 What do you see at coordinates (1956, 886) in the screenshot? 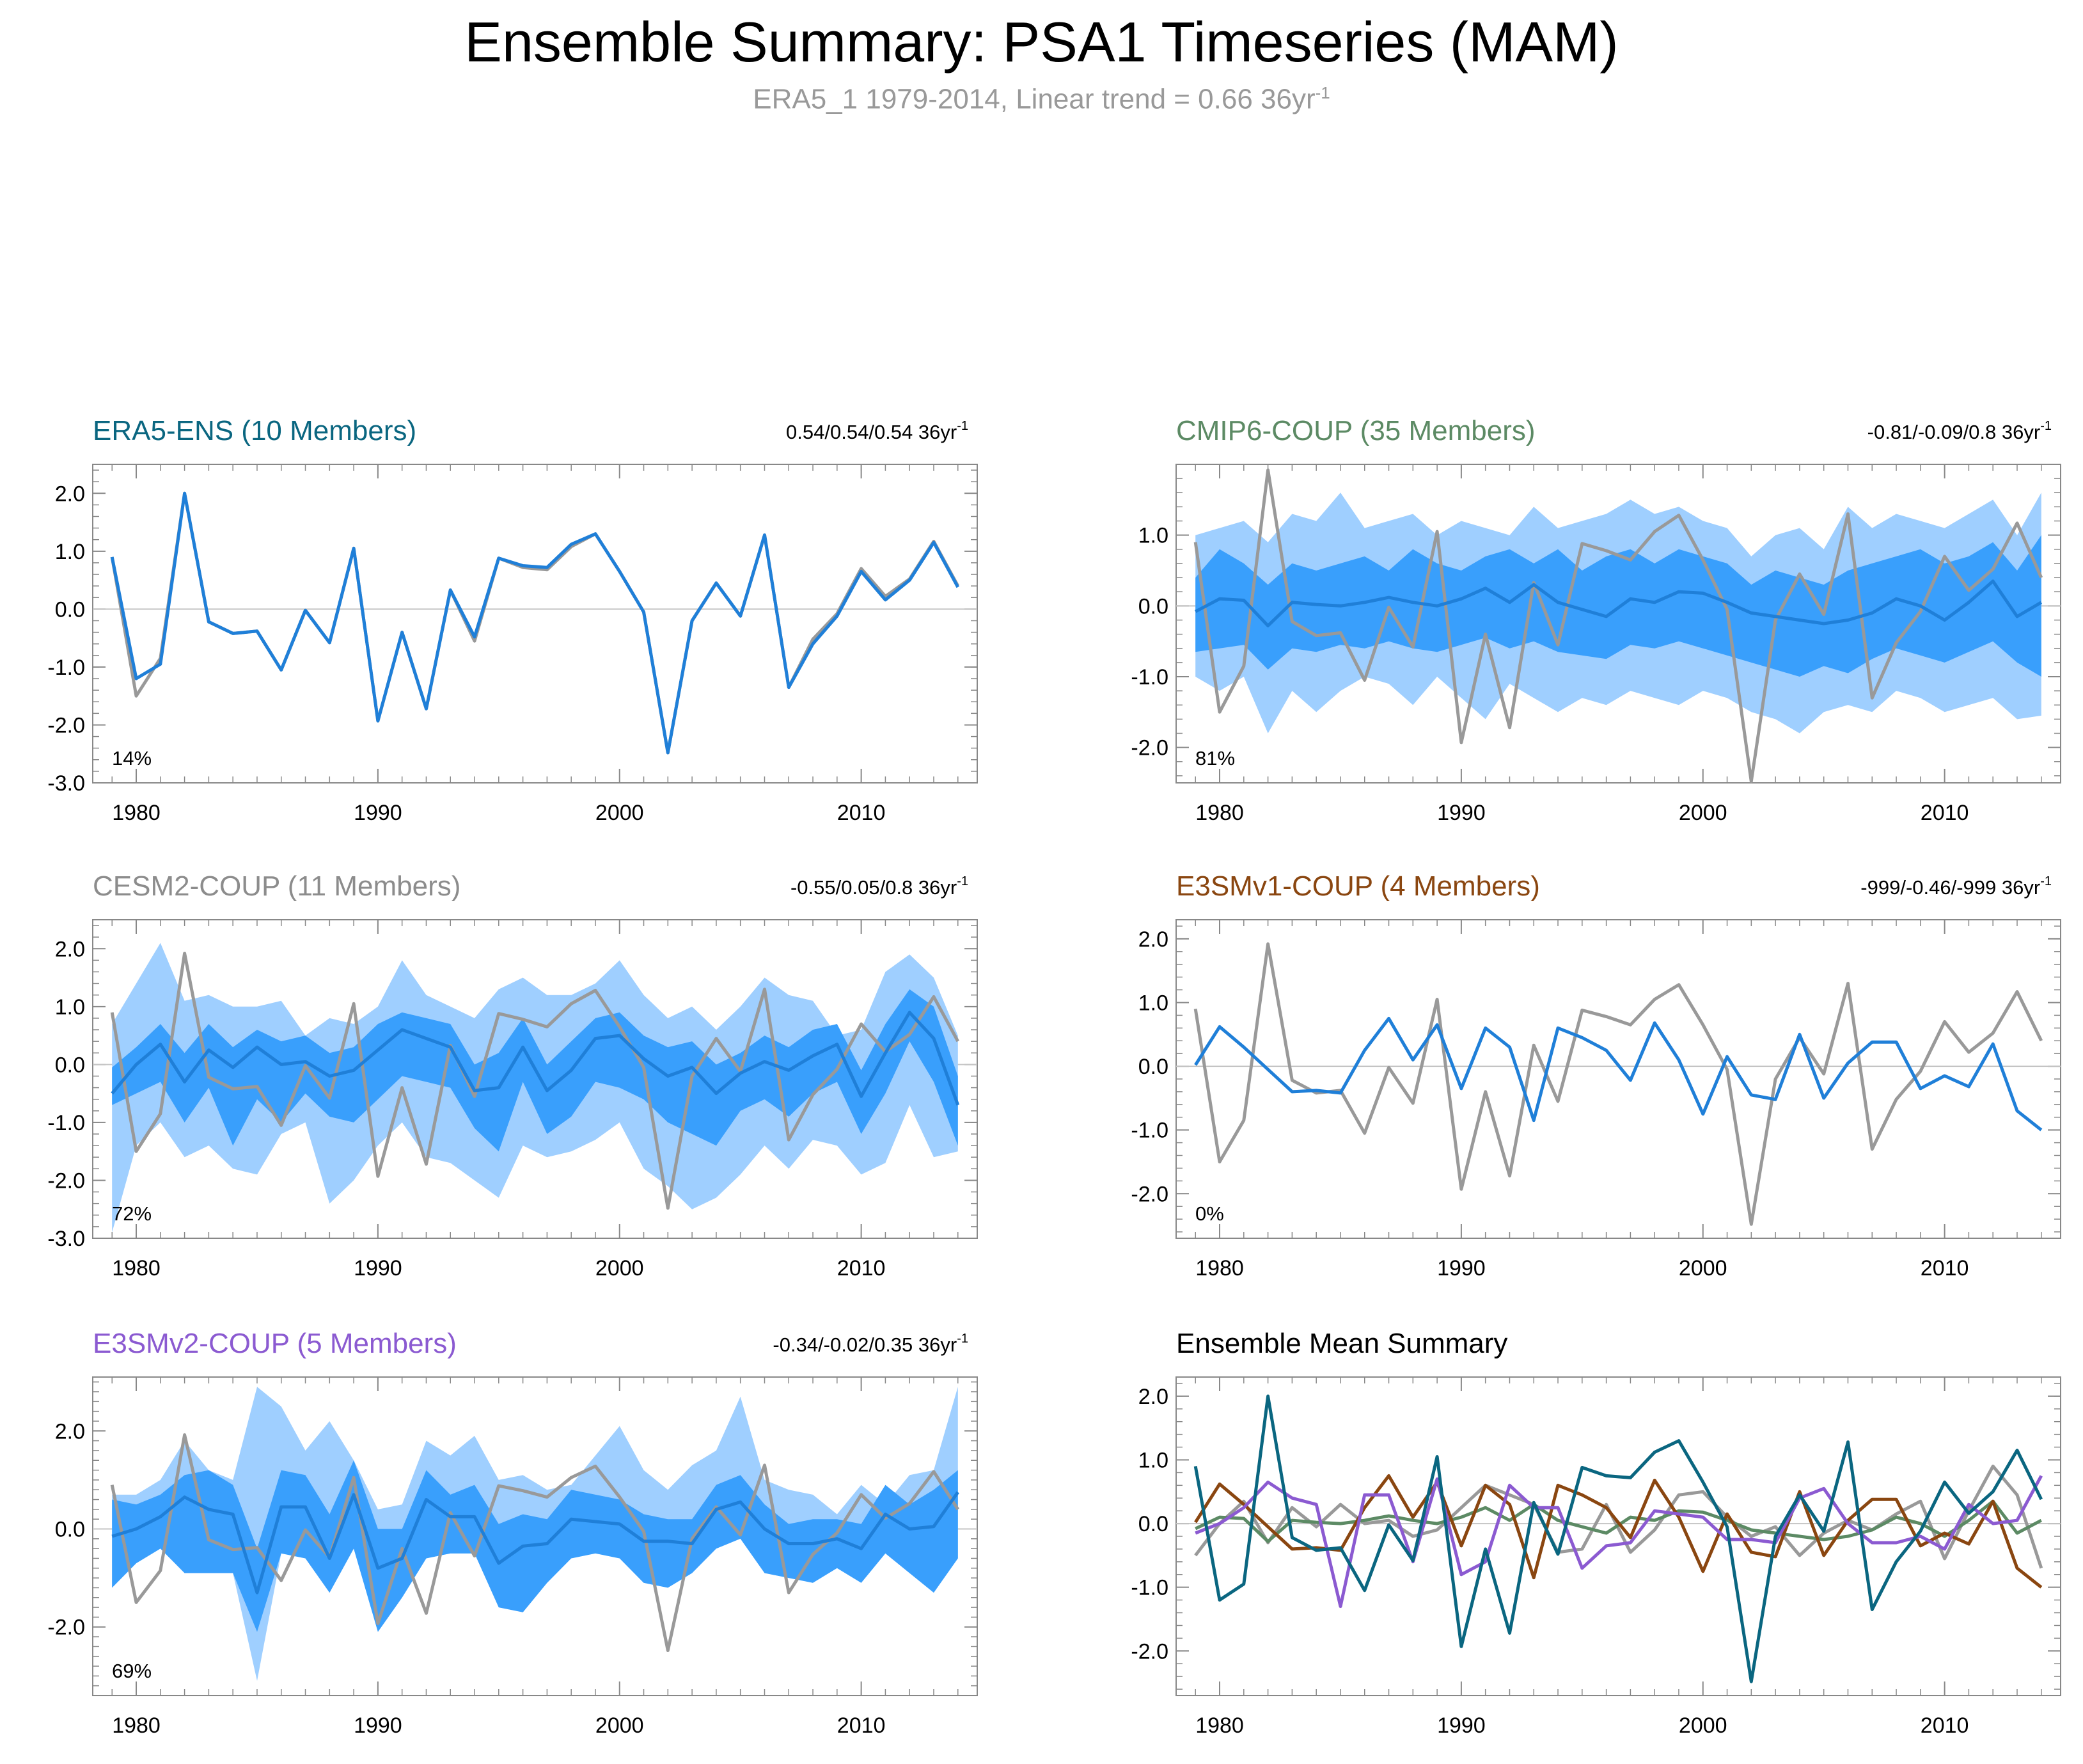
I see `trend-label: -999/-0.46/-999 36yr-1` at bounding box center [1956, 886].